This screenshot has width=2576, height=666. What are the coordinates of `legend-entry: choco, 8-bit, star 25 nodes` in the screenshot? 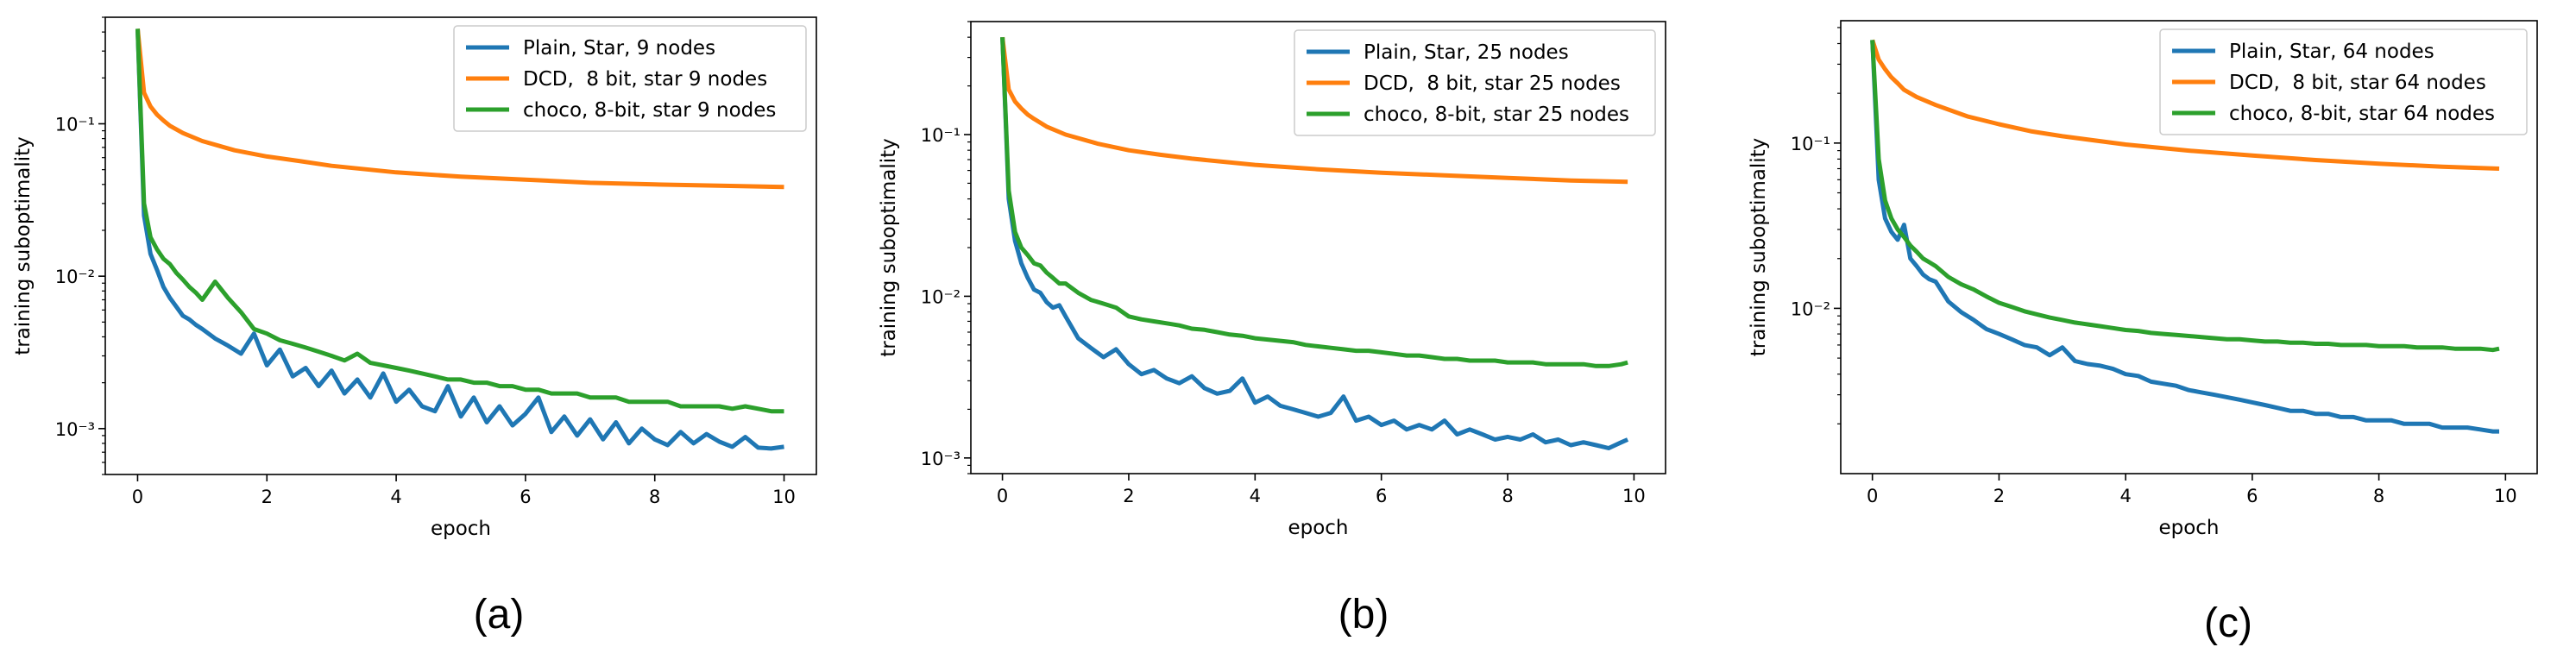 It's located at (1496, 115).